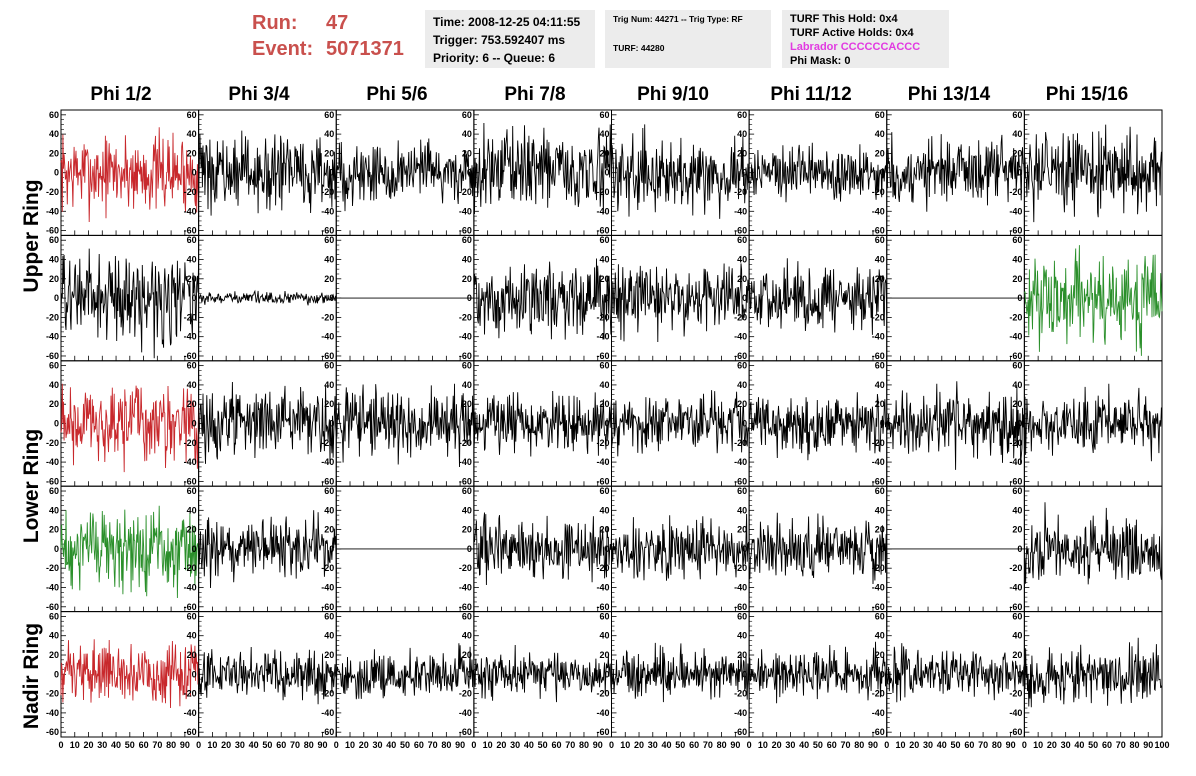 The width and height of the screenshot is (1196, 776). What do you see at coordinates (1121, 745) in the screenshot?
I see `x-tick-label: 70` at bounding box center [1121, 745].